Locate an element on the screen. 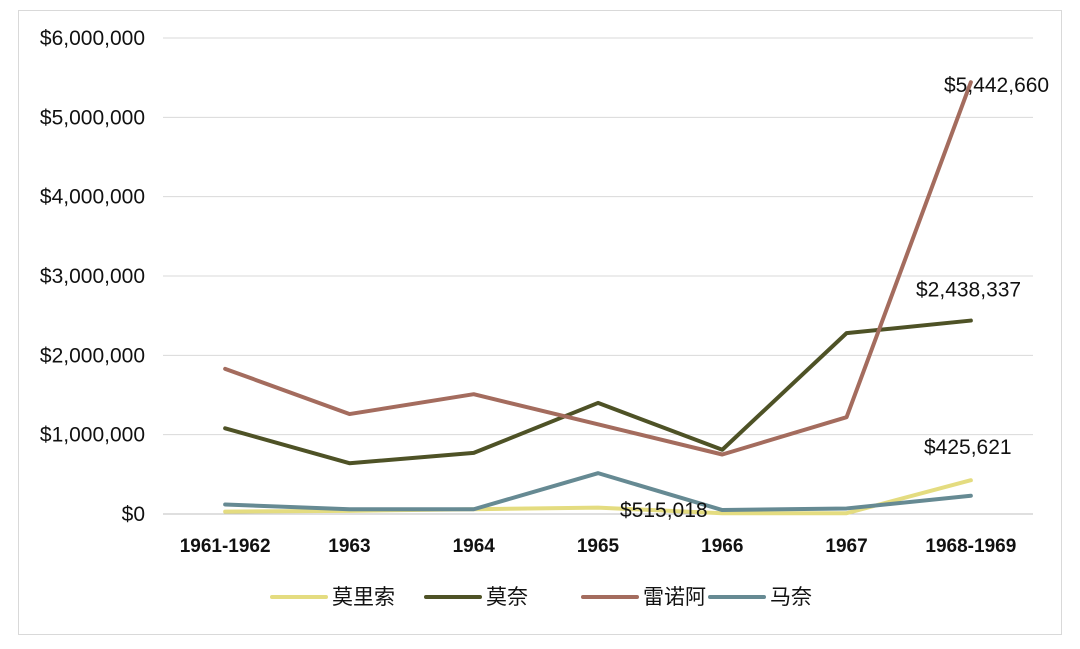 Image resolution: width=1080 pixels, height=649 pixels. y-tick-label: $5,000,000 is located at coordinates (92, 117).